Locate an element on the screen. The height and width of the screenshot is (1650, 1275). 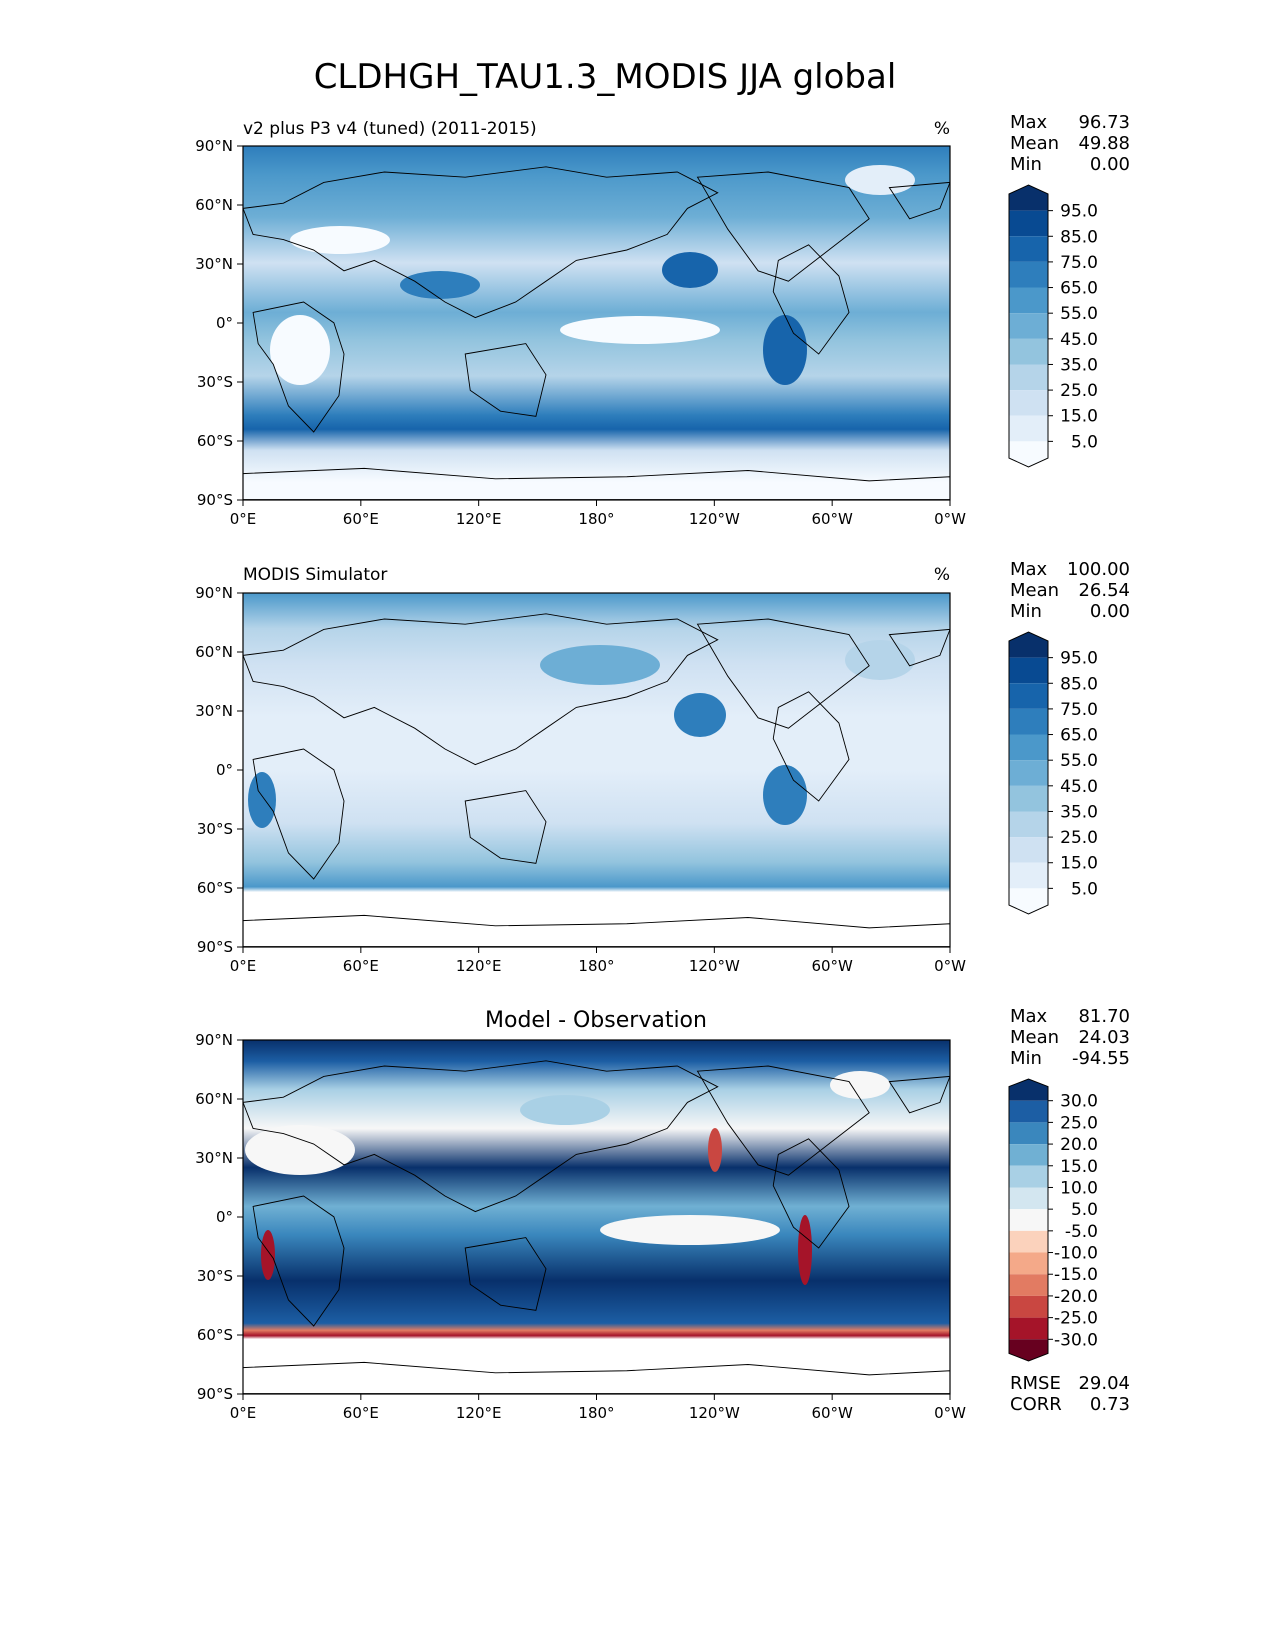
panel-3-map is located at coordinates (596, 1217).